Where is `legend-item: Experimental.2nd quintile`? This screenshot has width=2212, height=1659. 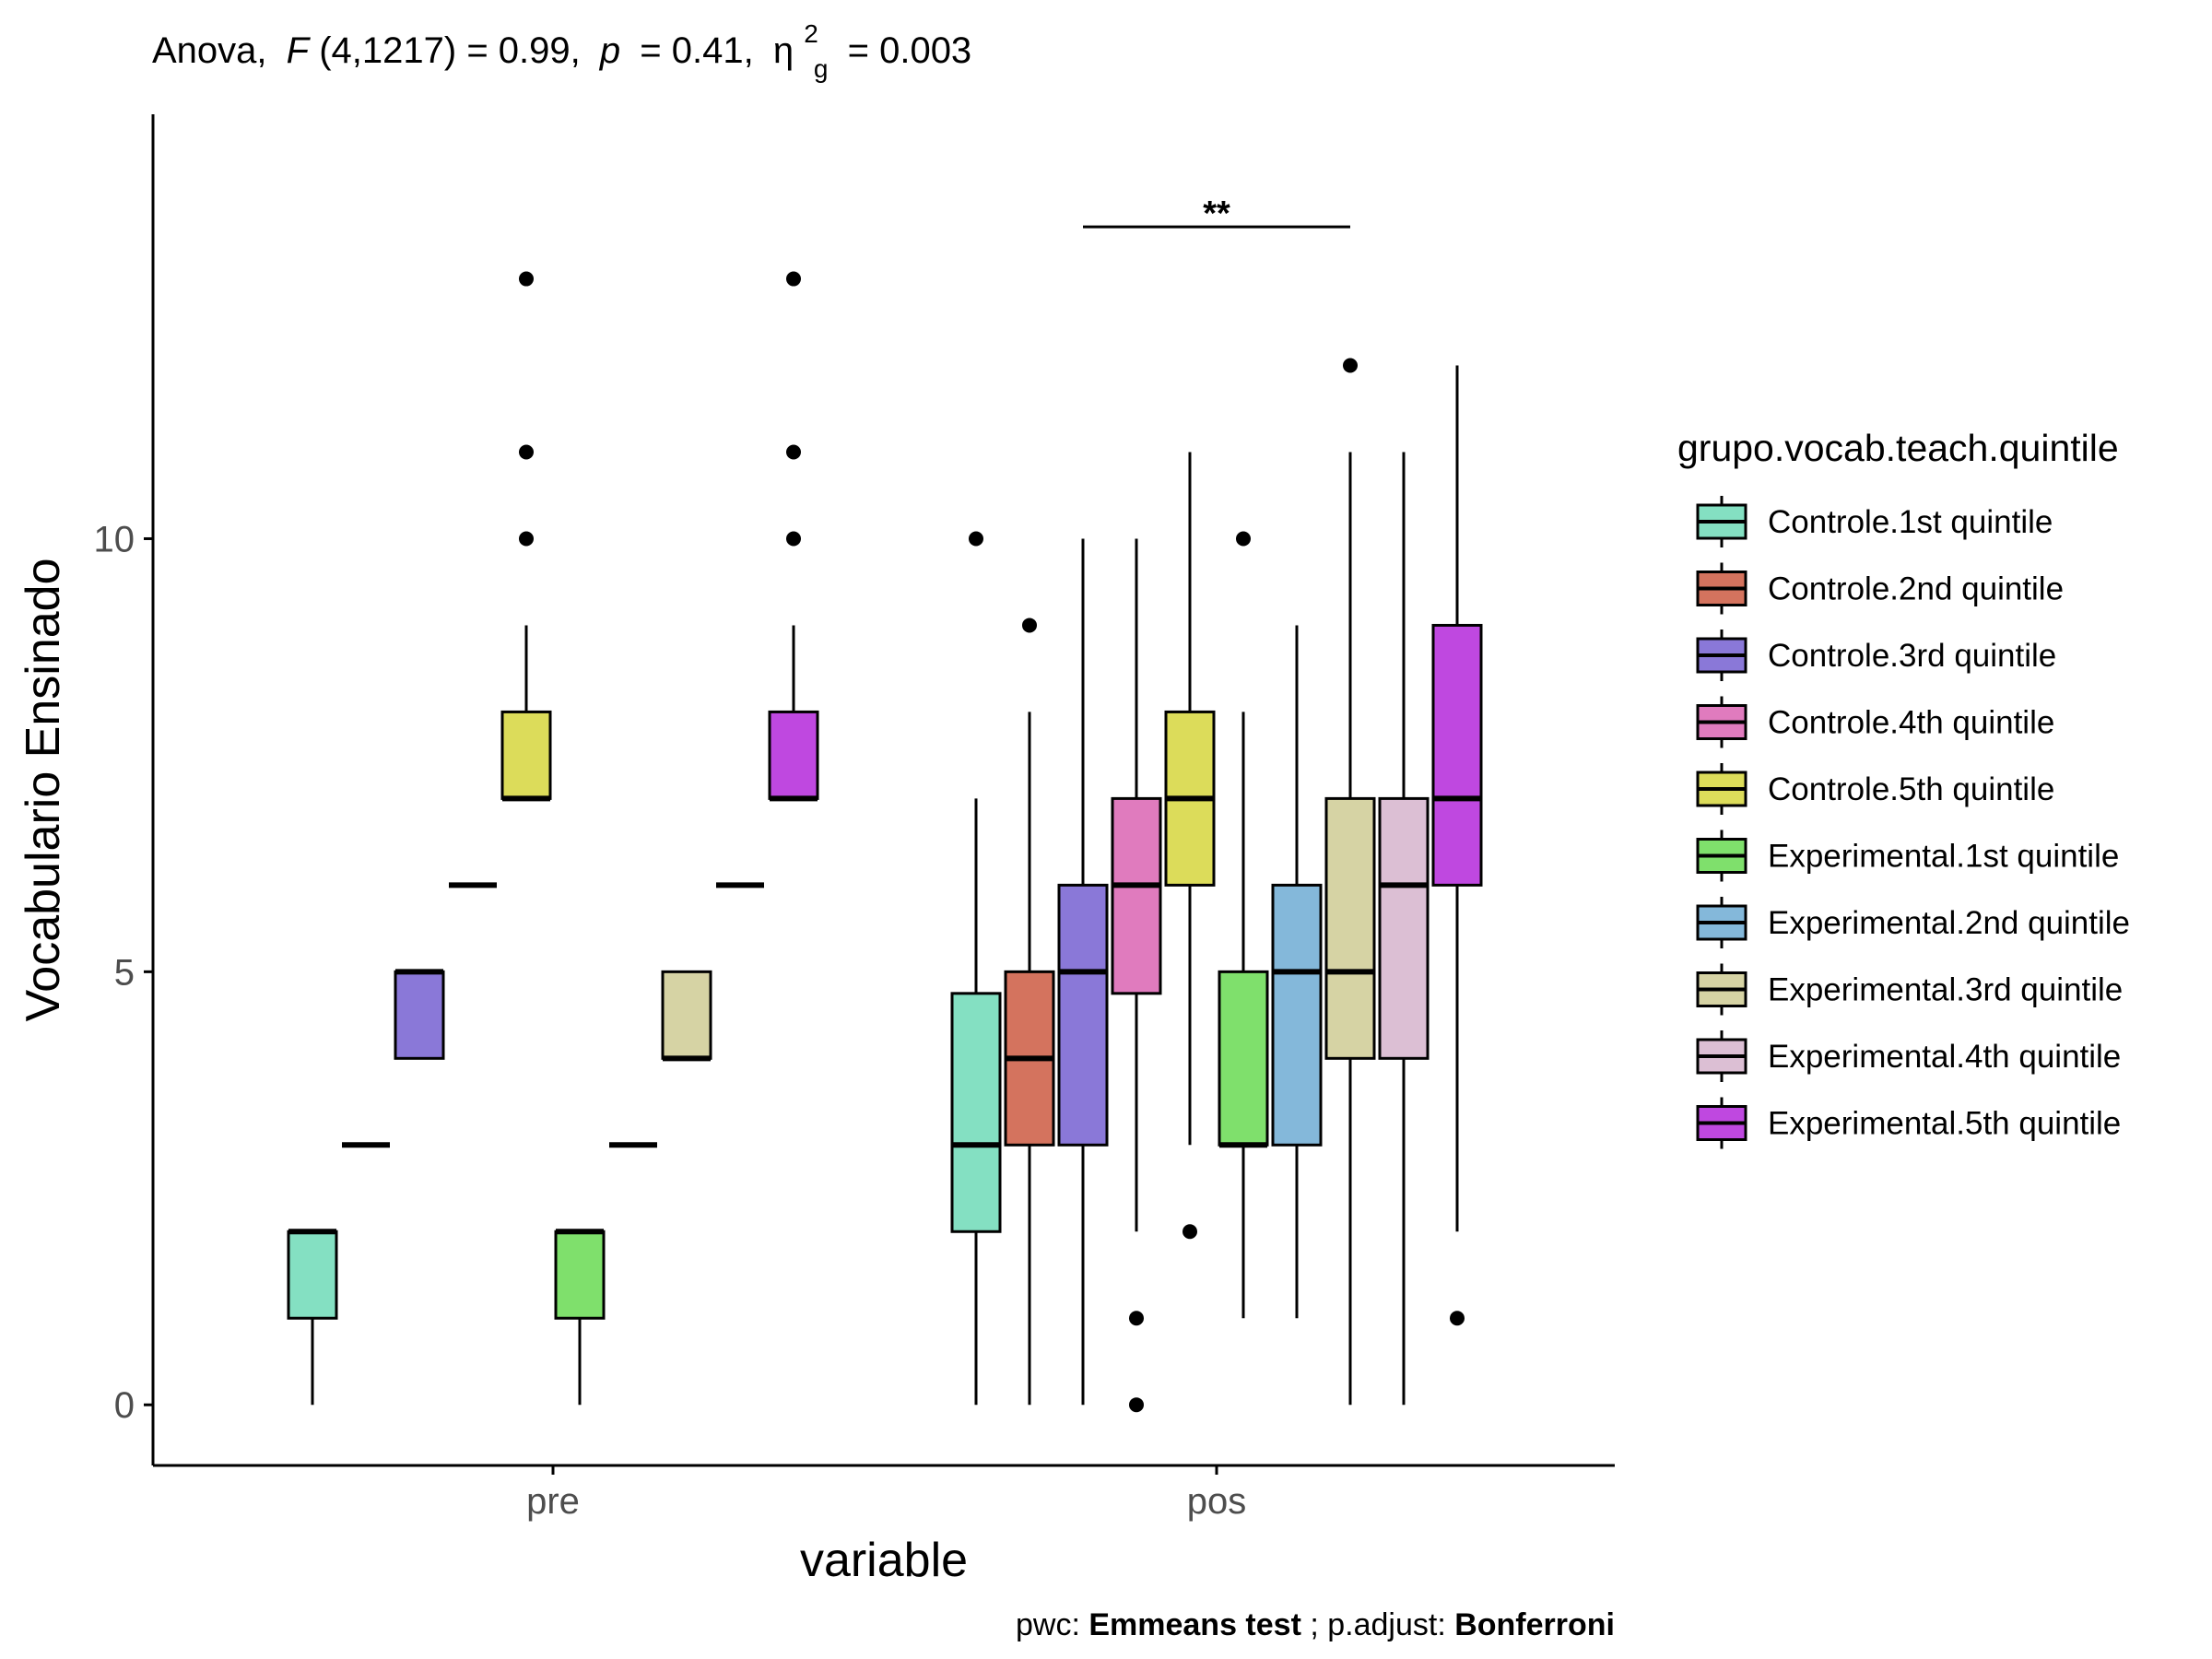
legend-item: Experimental.2nd quintile is located at coordinates (1913, 922).